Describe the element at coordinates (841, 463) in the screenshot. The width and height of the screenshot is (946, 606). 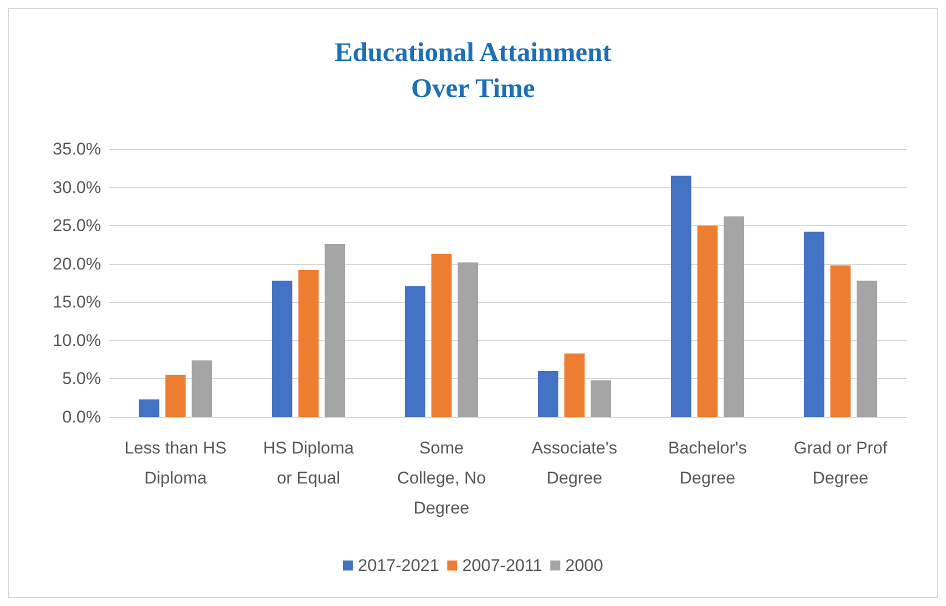
I see `x-tick-label: Grad or Prof Degree` at that location.